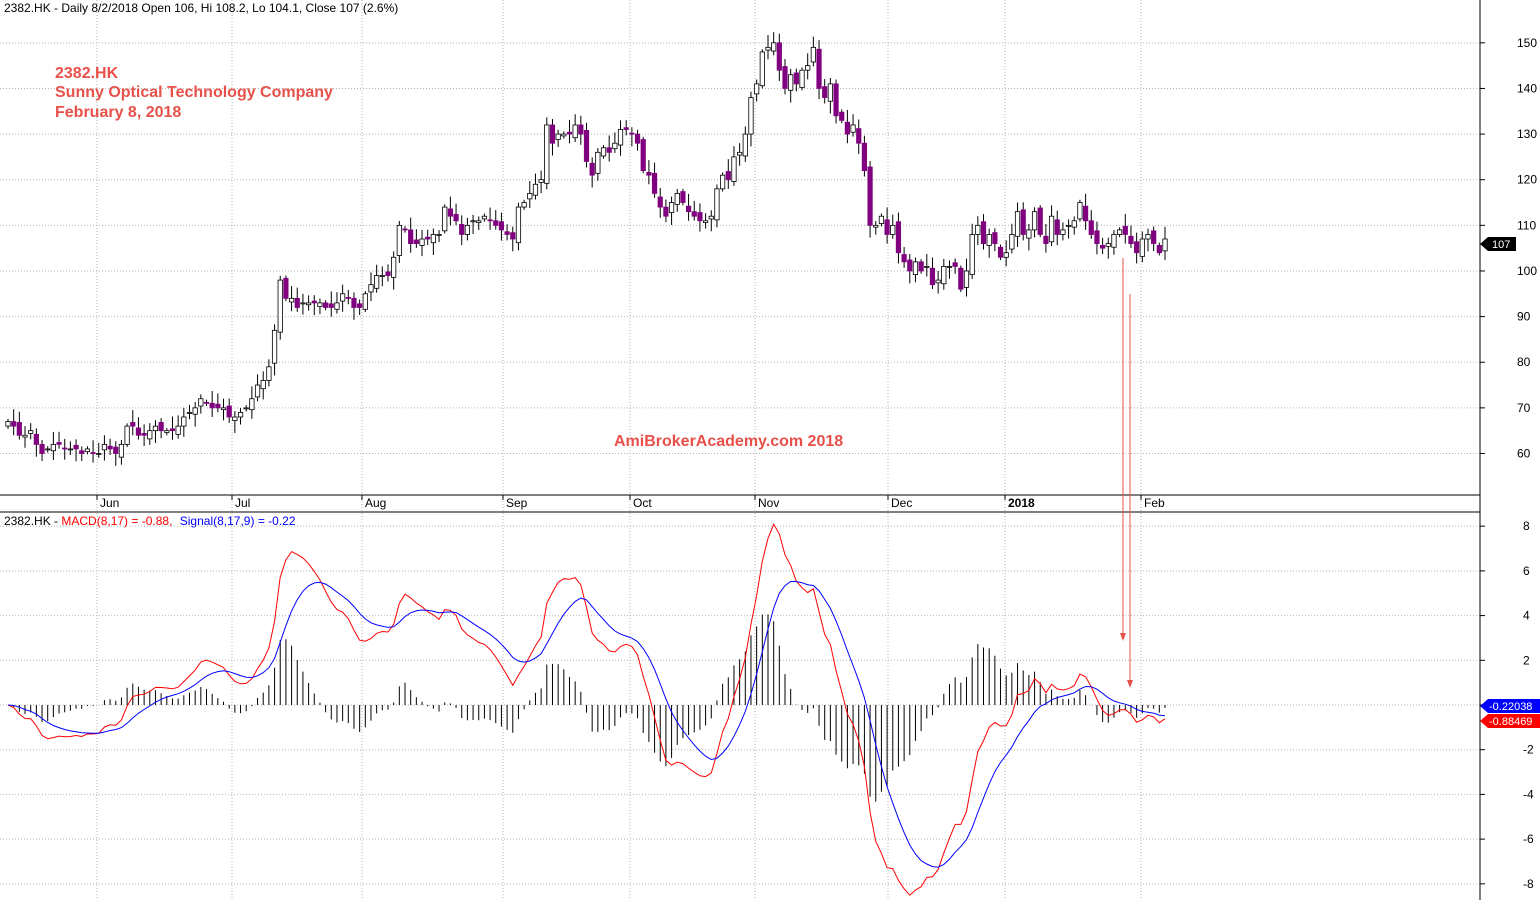 Image resolution: width=1540 pixels, height=900 pixels. Describe the element at coordinates (194, 92) in the screenshot. I see `annotation-company: Sunny Optical Technology Company` at that location.